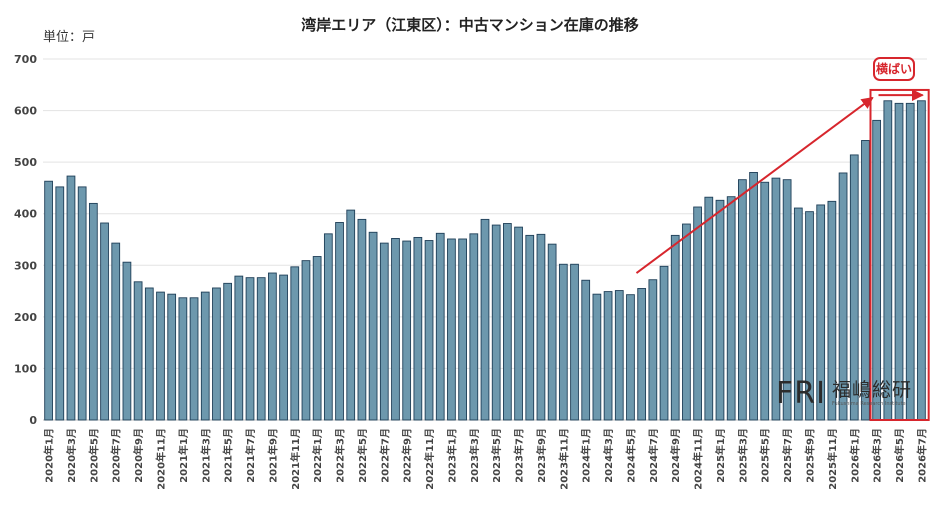 Image resolution: width=940 pixels, height=529 pixels. I want to click on x-tick-label: 2025年5月, so click(765, 455).